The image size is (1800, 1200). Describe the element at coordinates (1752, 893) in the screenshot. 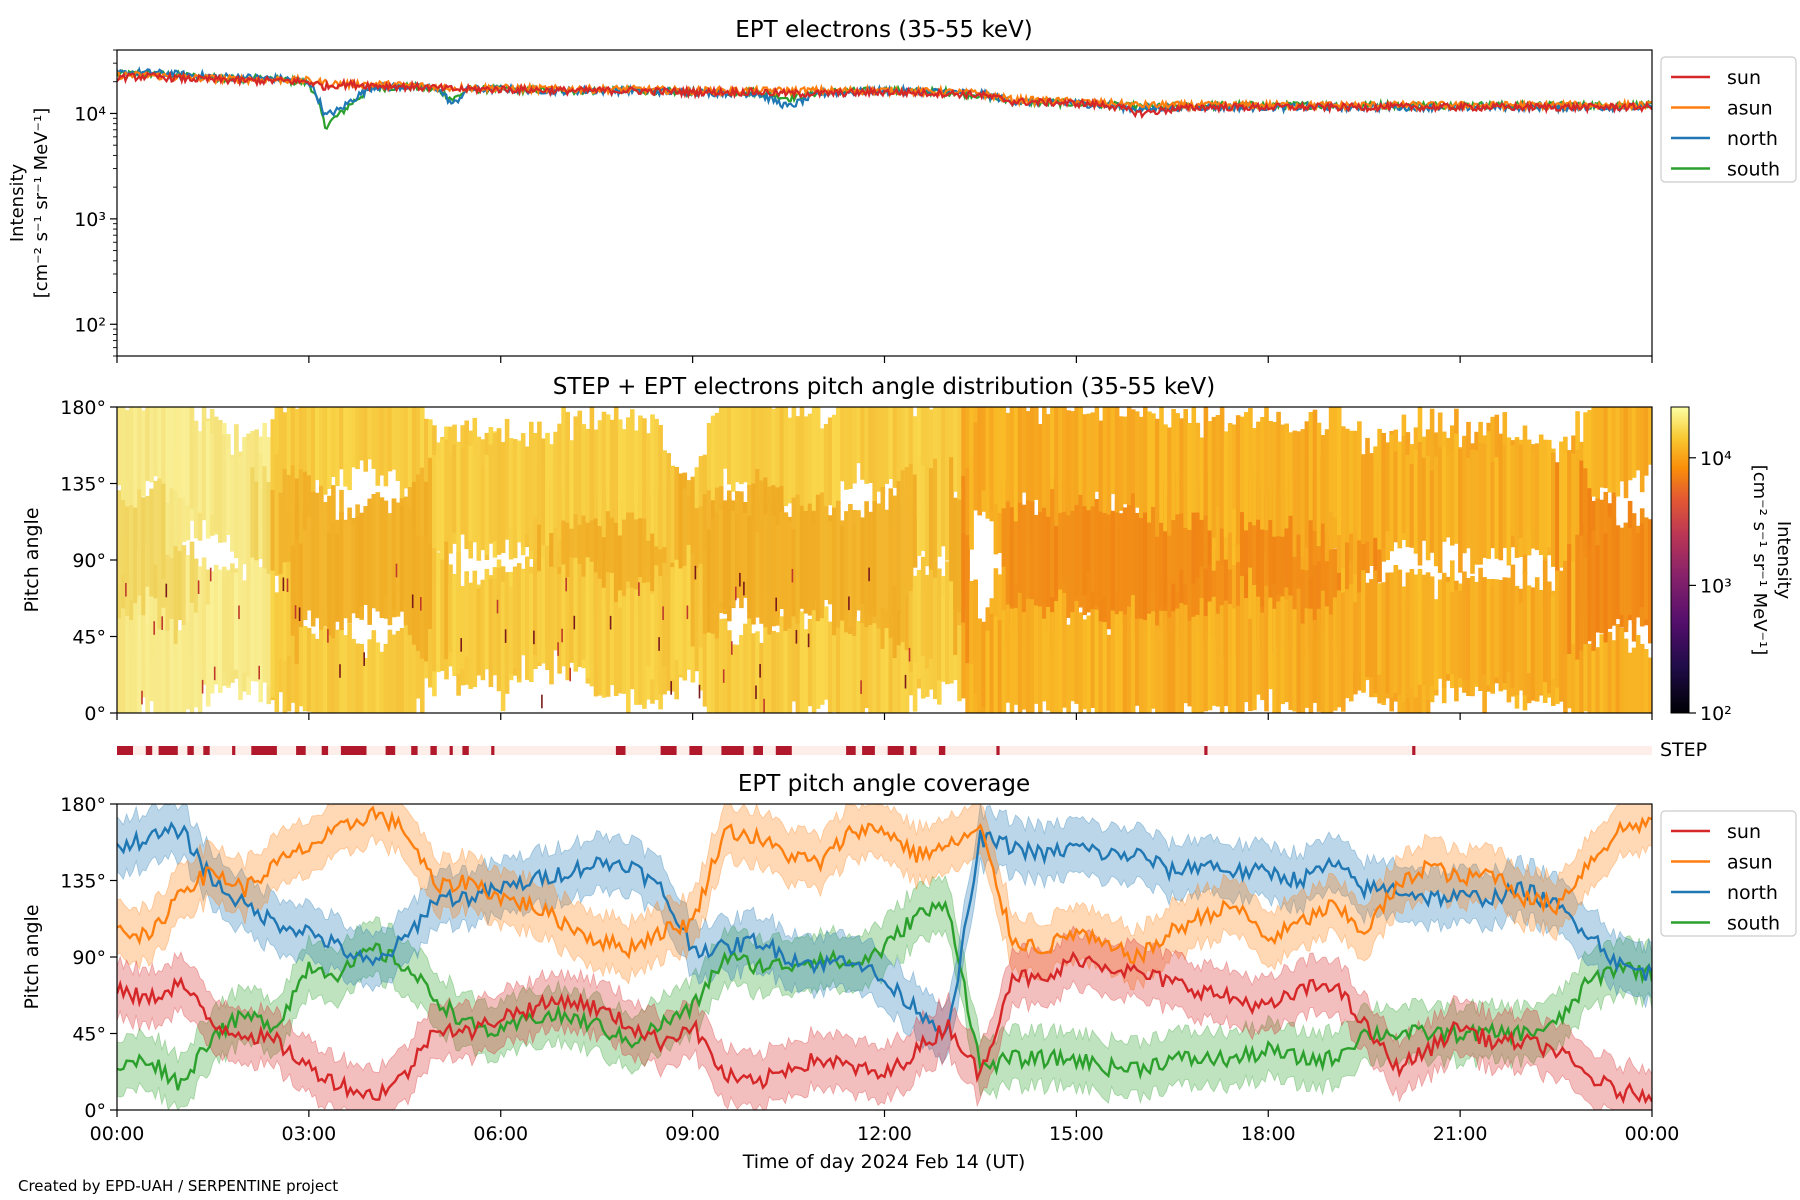

I see `legend-label-north: north` at that location.